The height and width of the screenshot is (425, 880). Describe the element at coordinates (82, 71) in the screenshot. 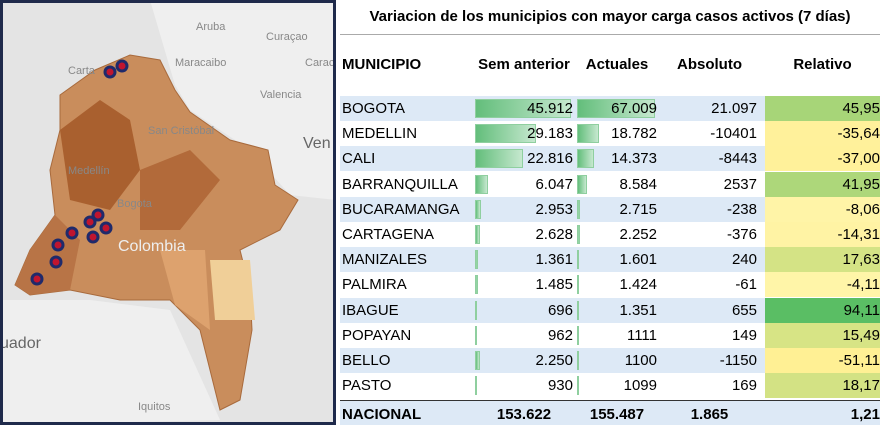

I see `map-label: Carta` at that location.